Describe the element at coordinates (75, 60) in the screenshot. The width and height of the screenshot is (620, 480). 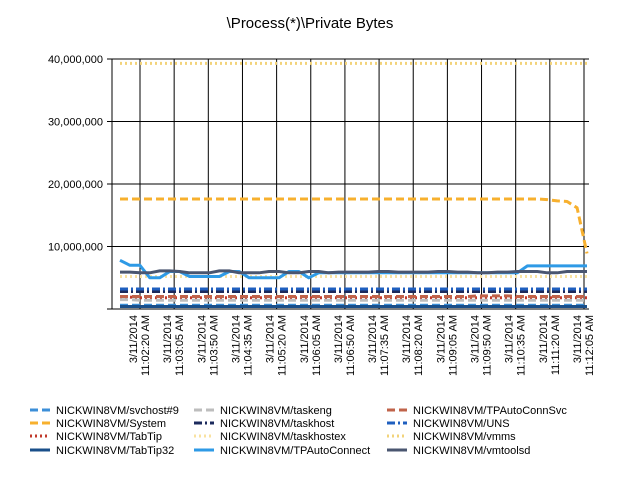
I see `y-tick-label: 40,000,000` at that location.